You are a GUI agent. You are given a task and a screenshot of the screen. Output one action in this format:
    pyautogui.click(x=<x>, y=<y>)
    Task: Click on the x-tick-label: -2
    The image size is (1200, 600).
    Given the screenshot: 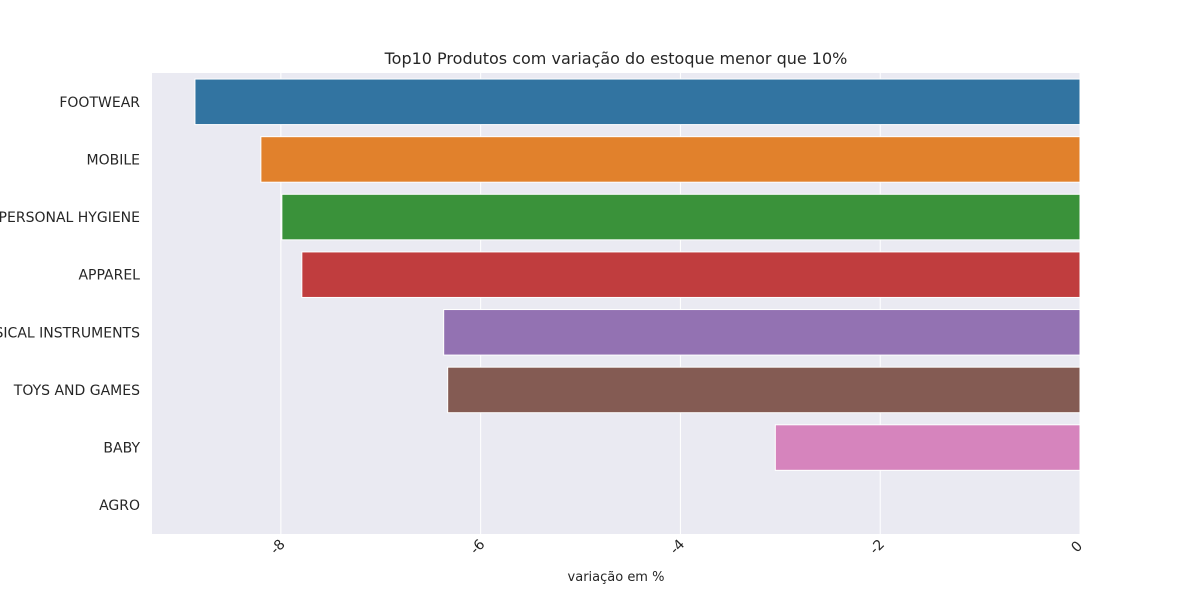 What is the action you would take?
    pyautogui.click(x=877, y=547)
    